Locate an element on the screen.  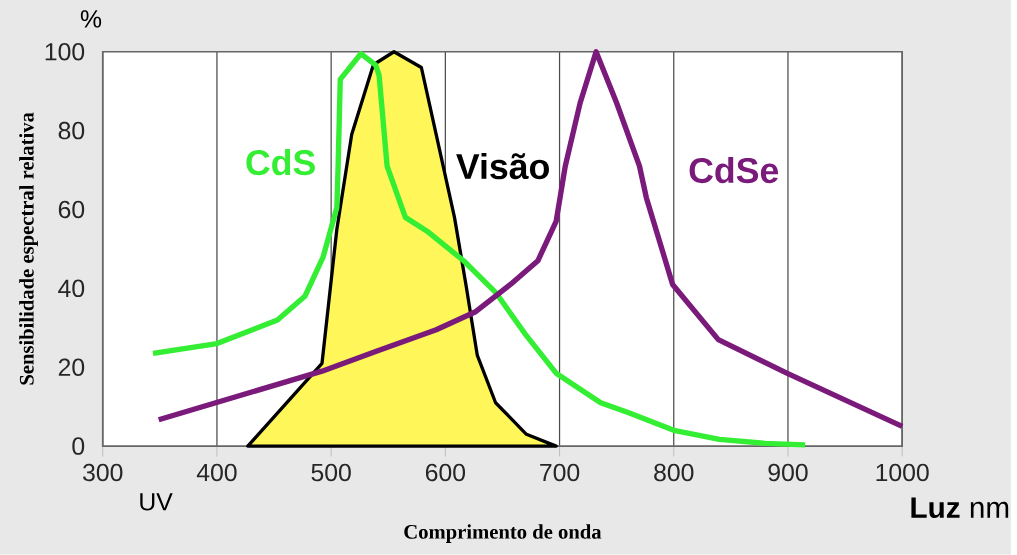
text: UV is located at coordinates (156, 502).